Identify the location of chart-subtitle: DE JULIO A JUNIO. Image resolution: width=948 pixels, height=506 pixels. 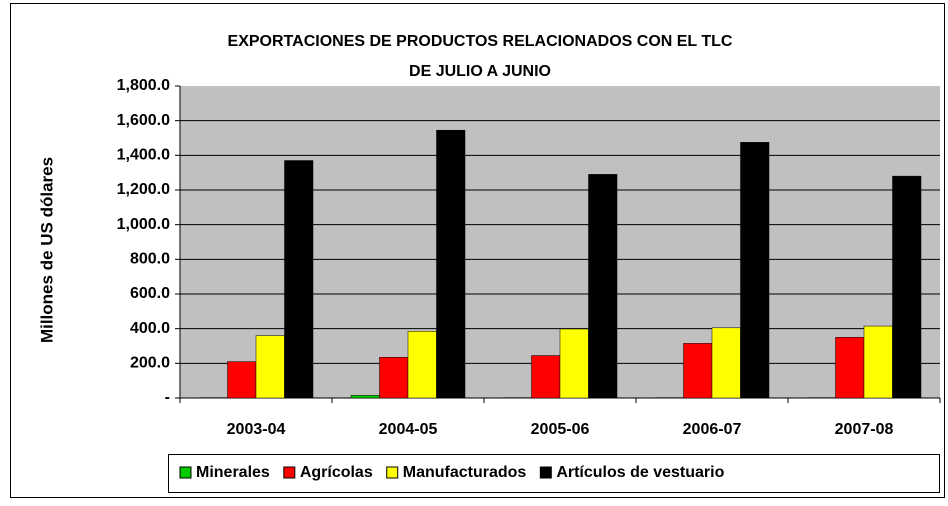
(480, 71).